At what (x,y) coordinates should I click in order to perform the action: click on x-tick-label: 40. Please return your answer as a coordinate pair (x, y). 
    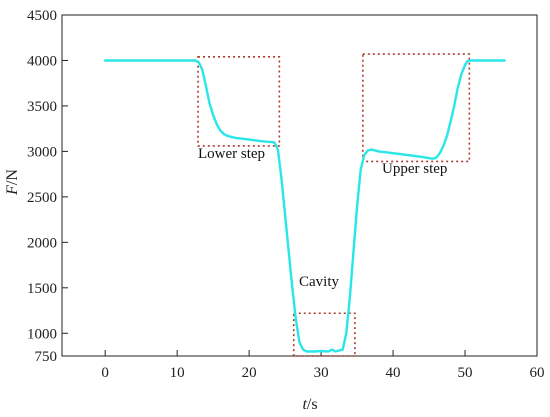
    Looking at the image, I should click on (393, 373).